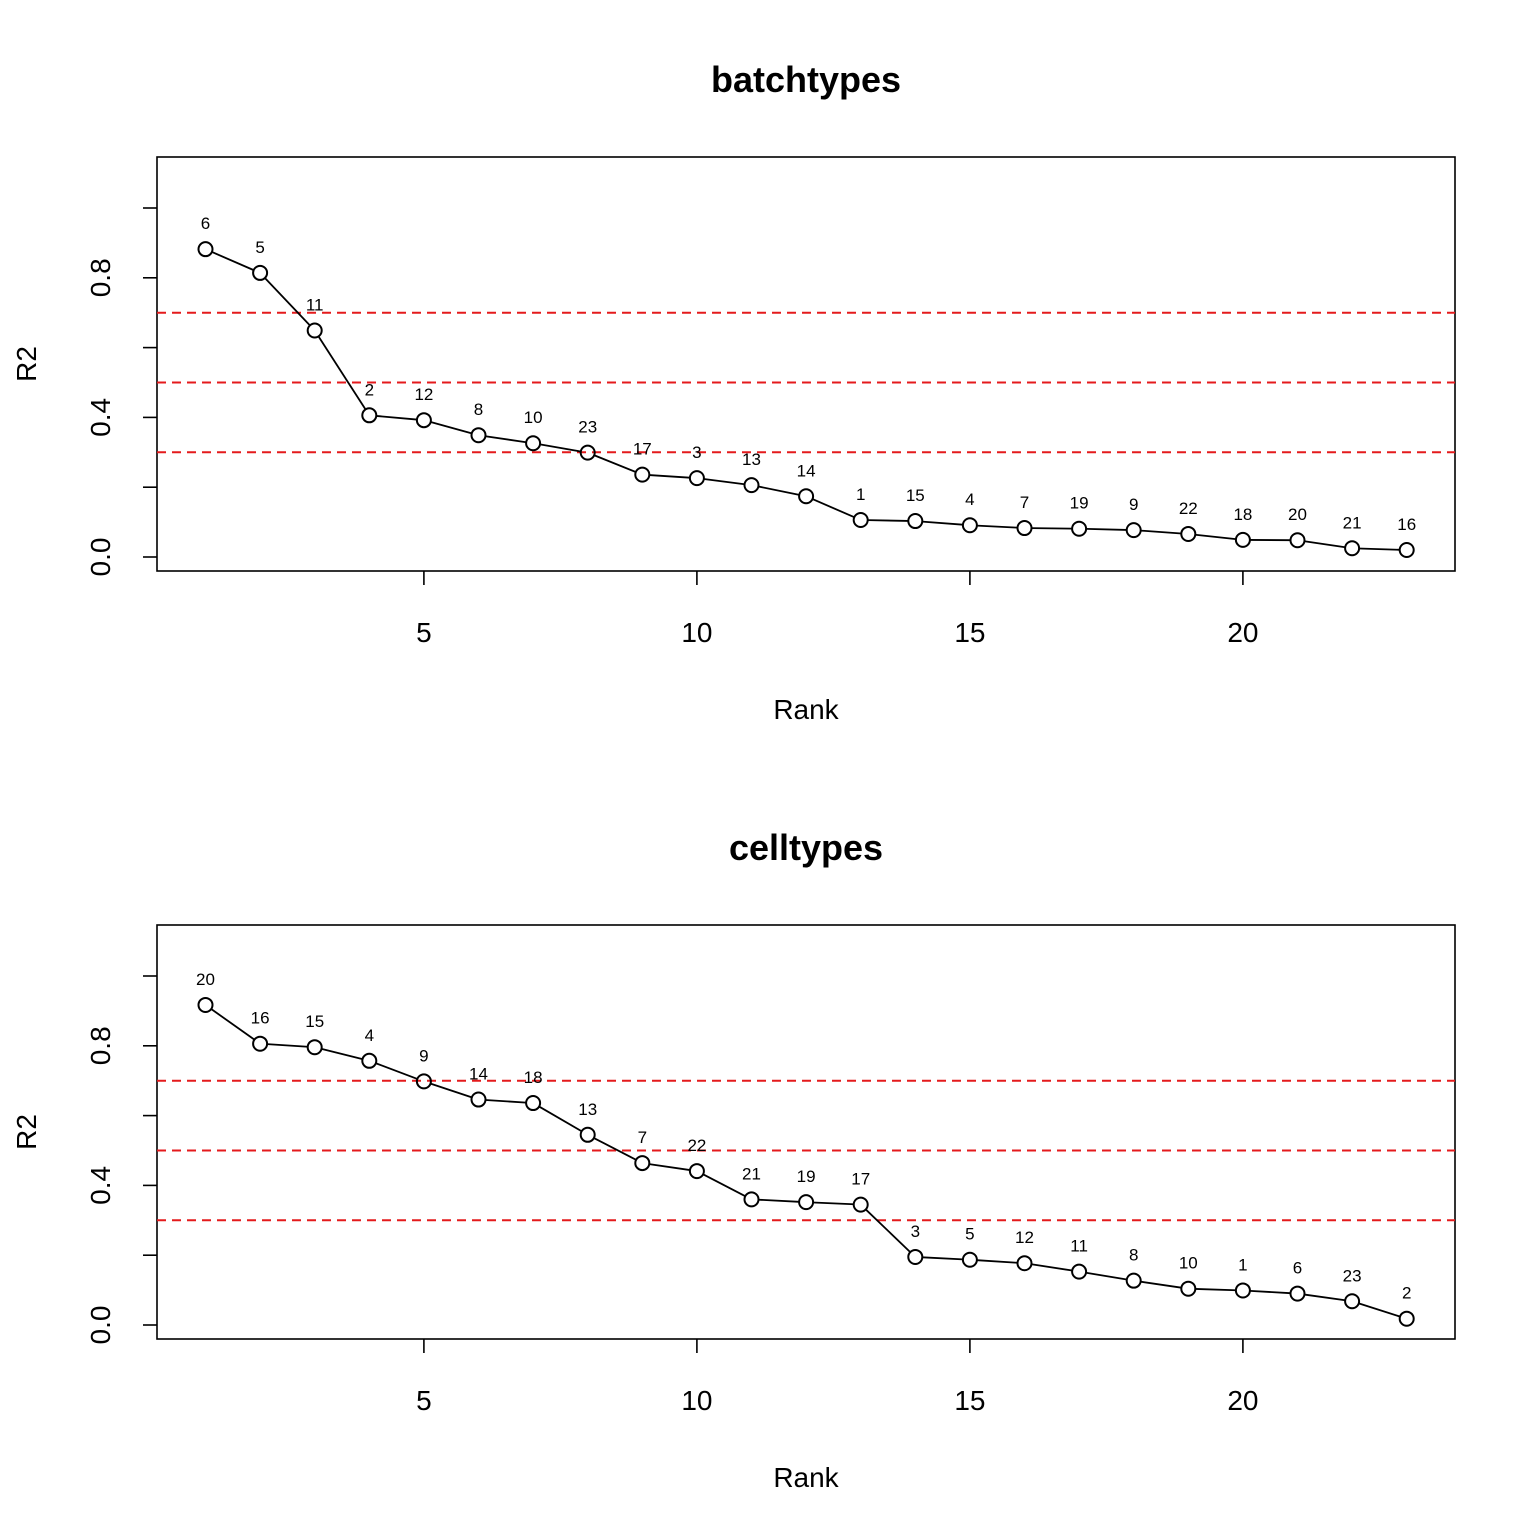  What do you see at coordinates (314, 1021) in the screenshot?
I see `data-point-label: 15` at bounding box center [314, 1021].